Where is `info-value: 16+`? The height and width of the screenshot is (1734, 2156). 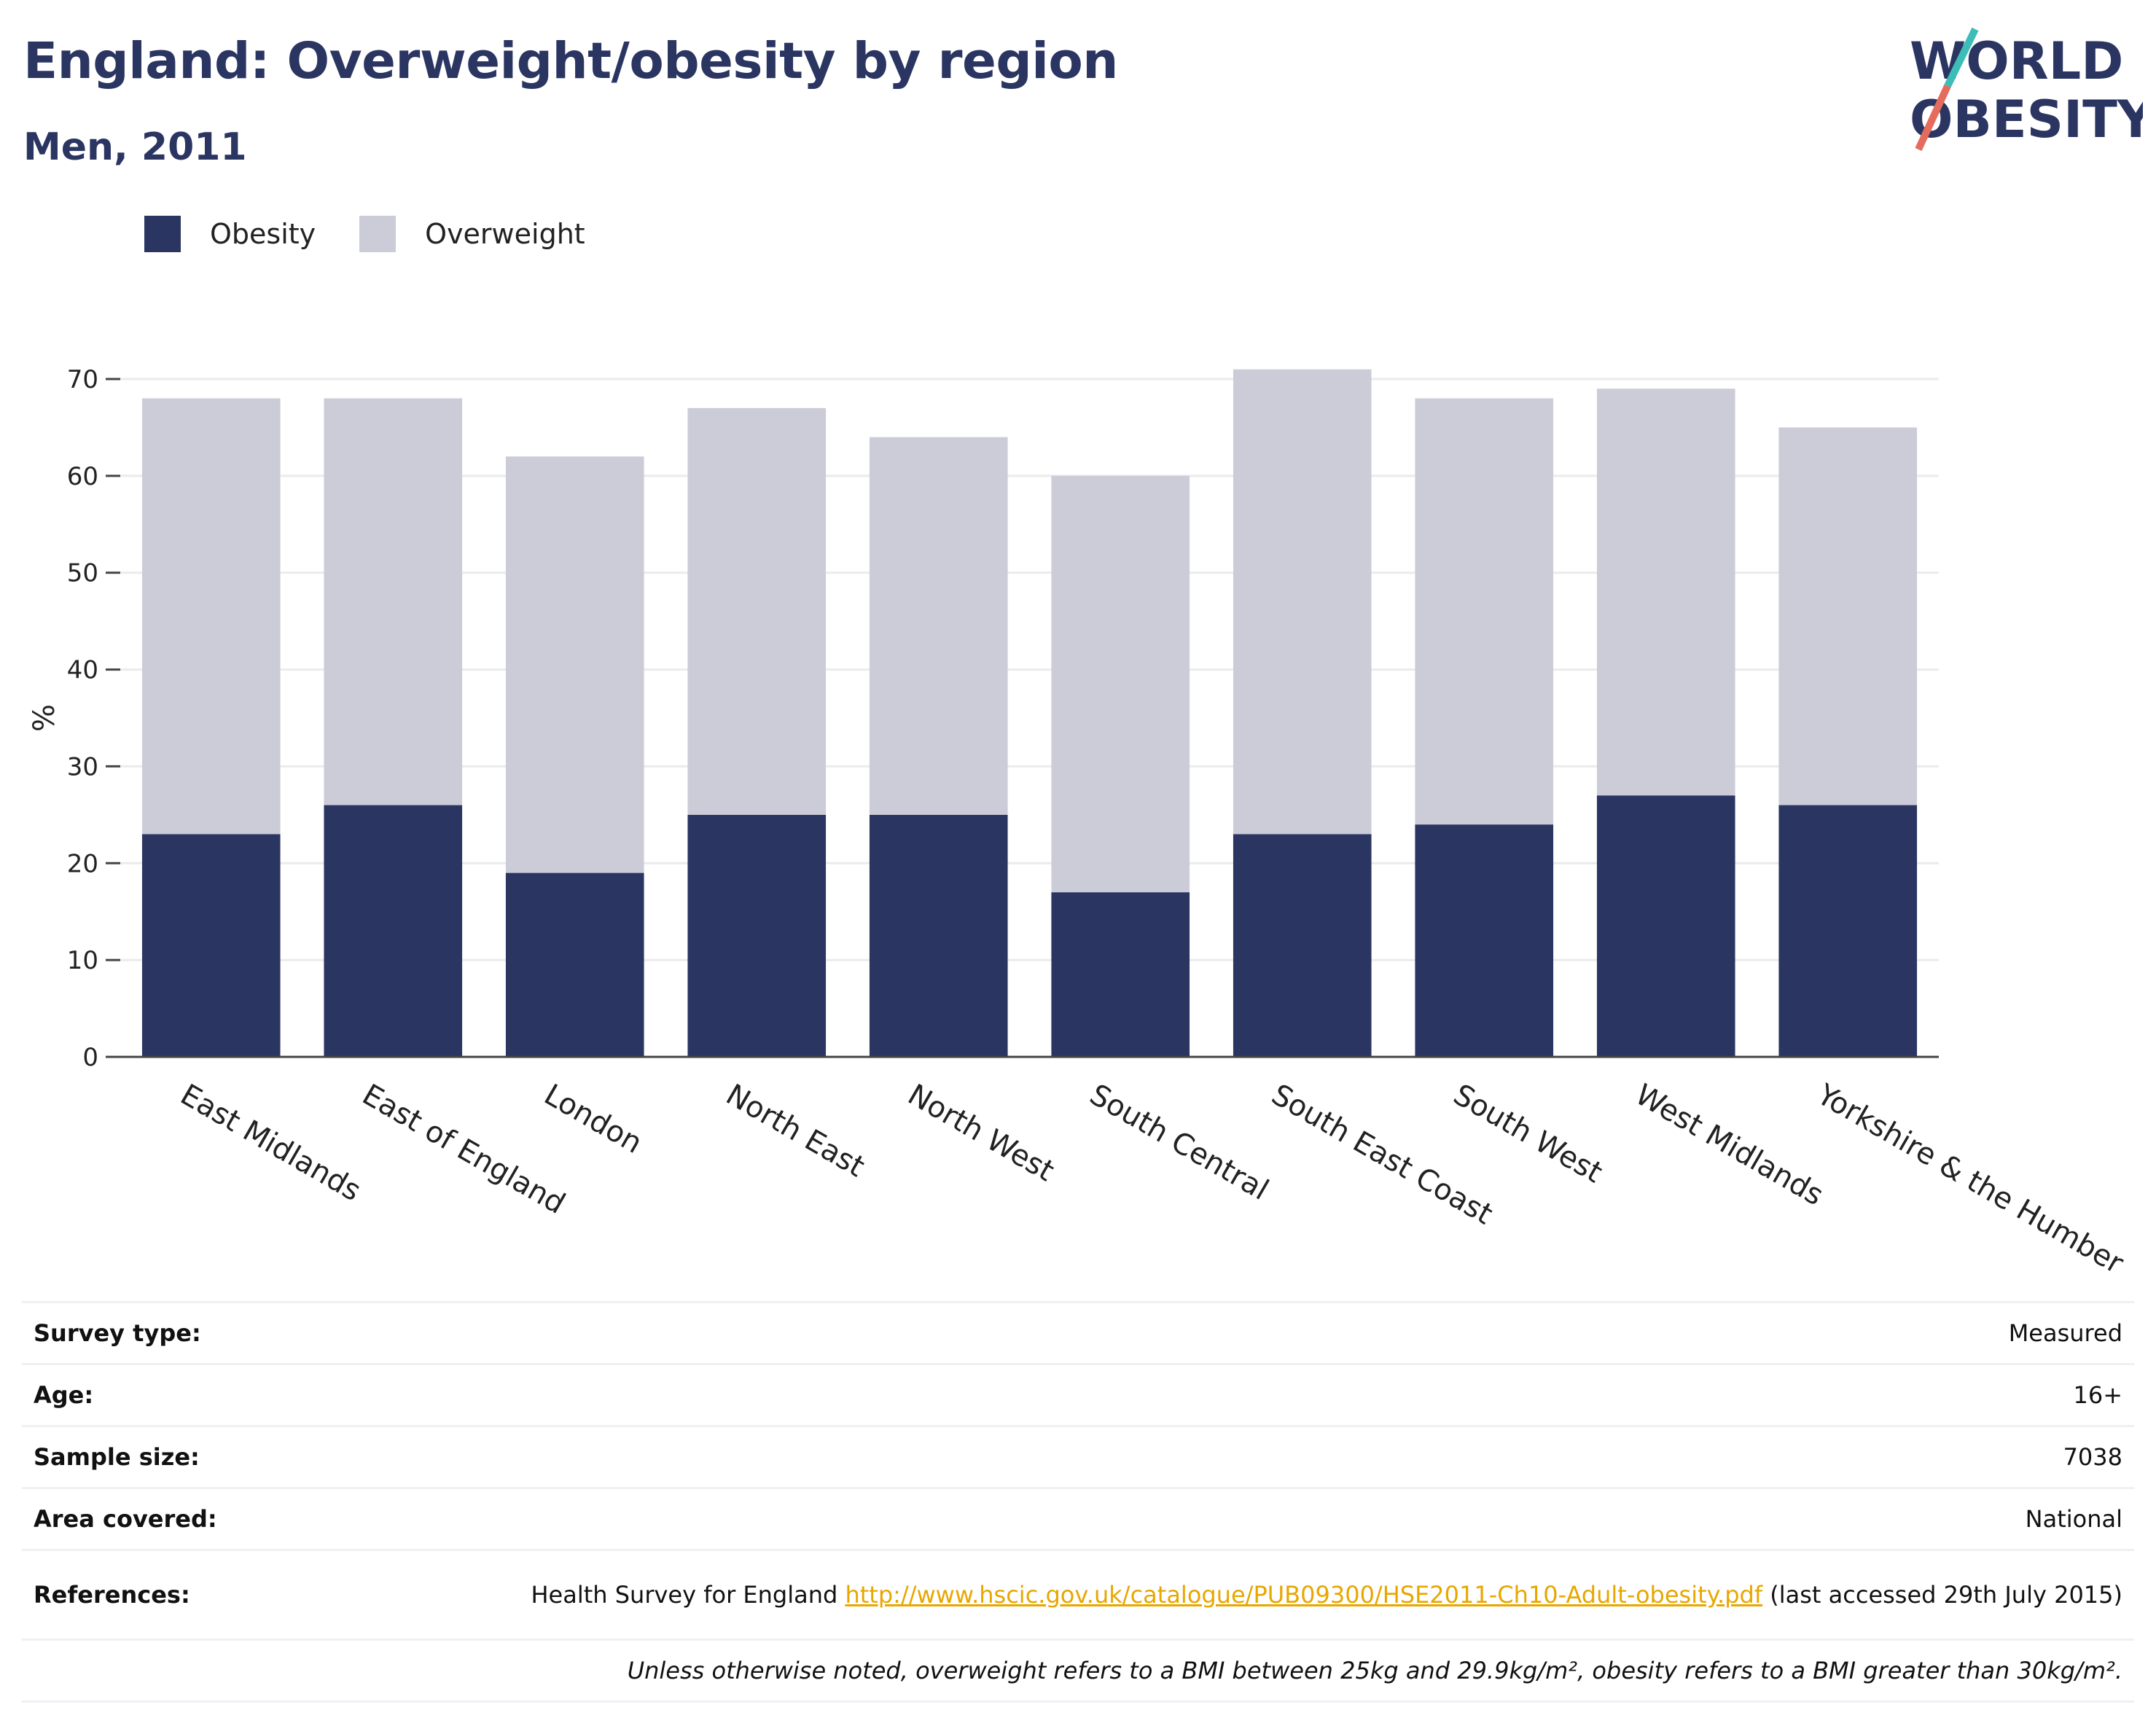 info-value: 16+ is located at coordinates (1323, 1395).